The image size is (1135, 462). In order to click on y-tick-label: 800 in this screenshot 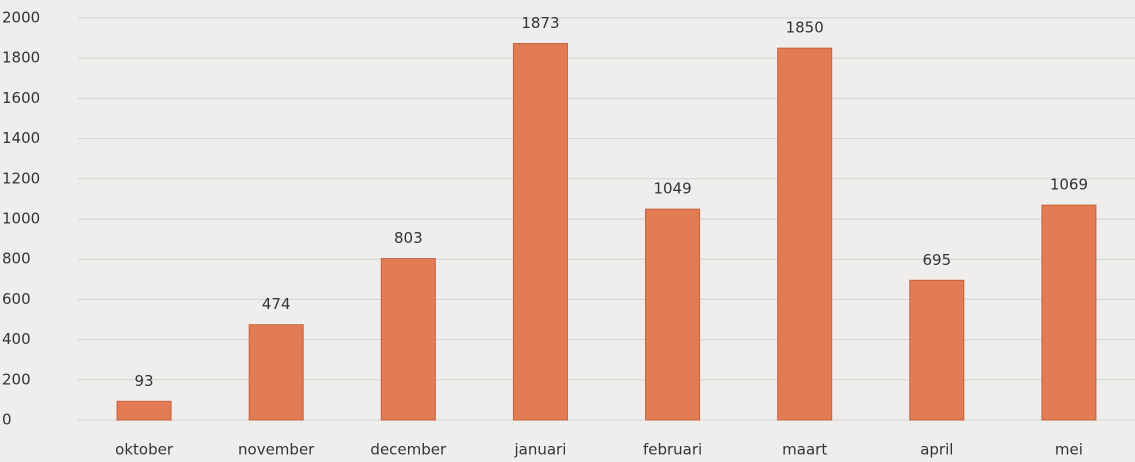, I will do `click(16, 259)`.